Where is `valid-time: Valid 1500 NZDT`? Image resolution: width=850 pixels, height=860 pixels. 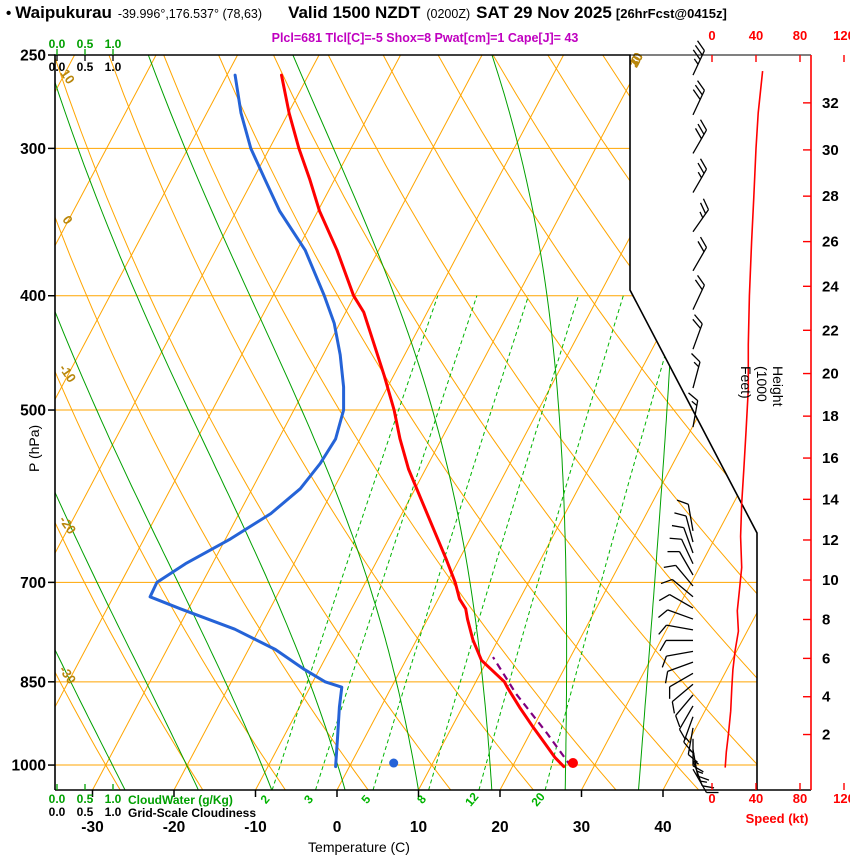 valid-time: Valid 1500 NZDT is located at coordinates (354, 12).